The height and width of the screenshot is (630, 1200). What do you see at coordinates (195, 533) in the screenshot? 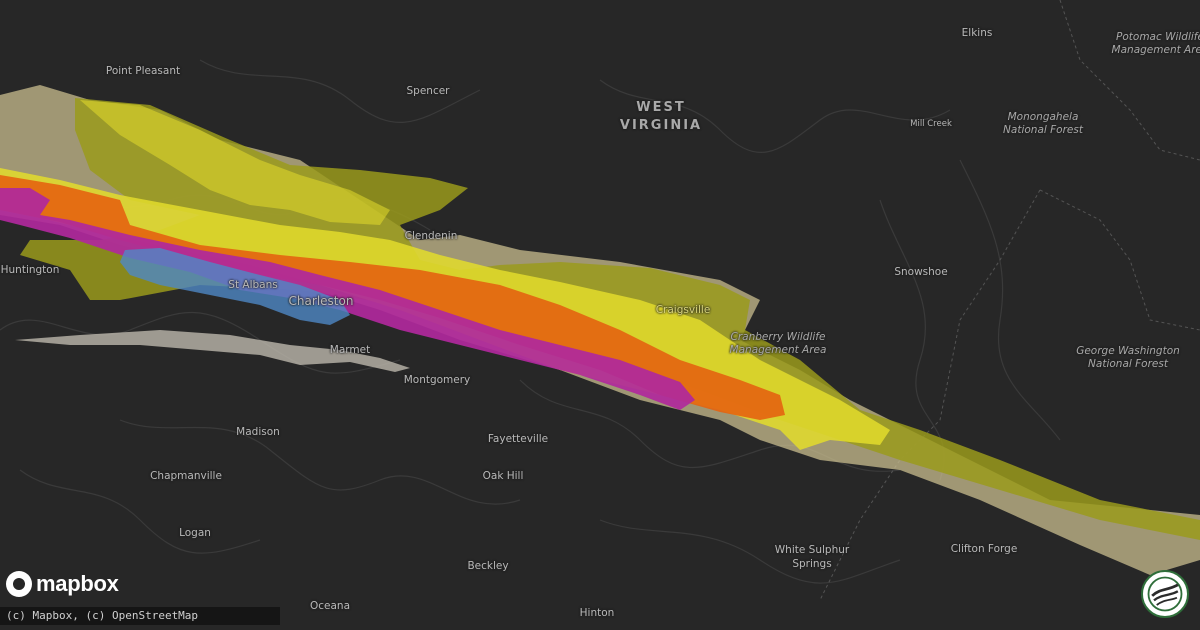
I see `place-logan: Logan` at bounding box center [195, 533].